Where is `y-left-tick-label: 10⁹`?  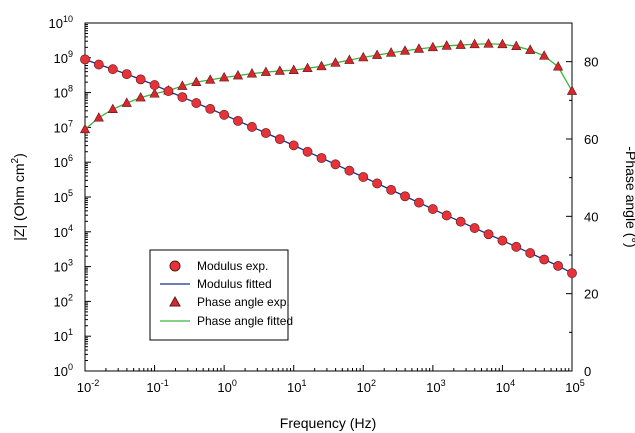
y-left-tick-label: 10⁹ is located at coordinates (63, 57).